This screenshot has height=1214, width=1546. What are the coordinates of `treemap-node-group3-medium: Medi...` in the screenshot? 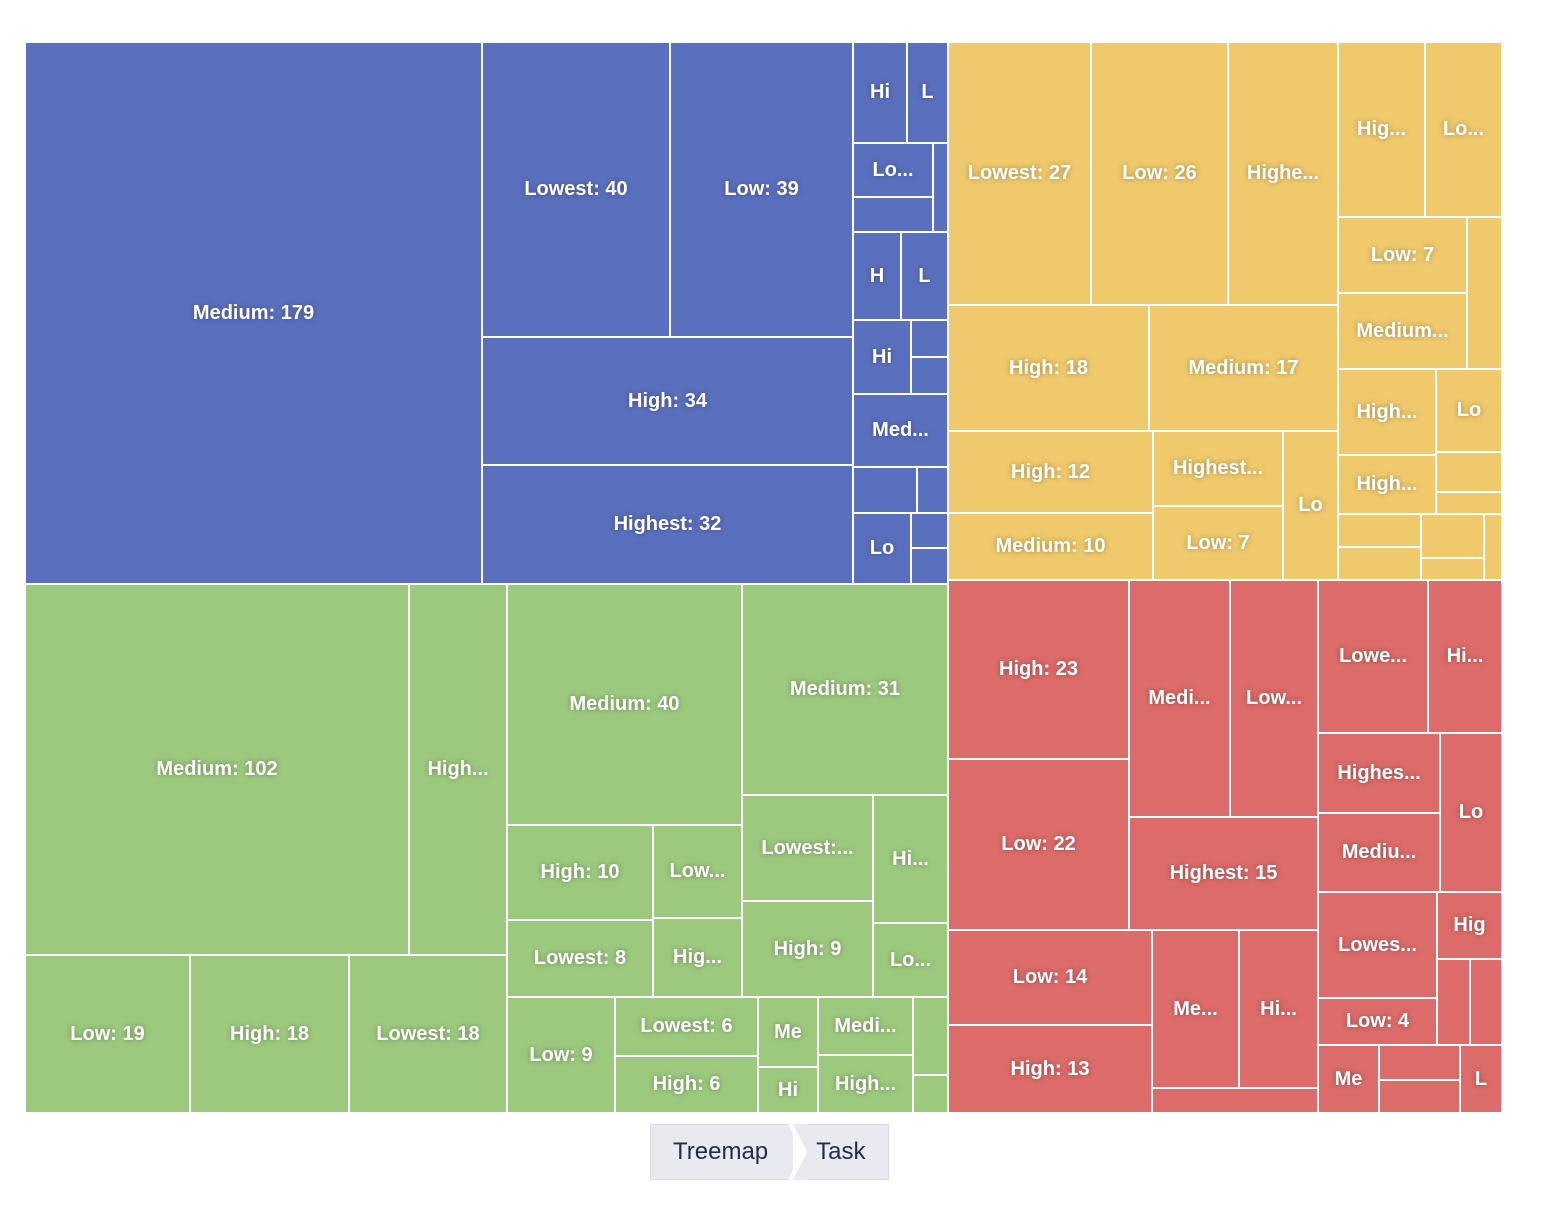 It's located at (865, 1026).